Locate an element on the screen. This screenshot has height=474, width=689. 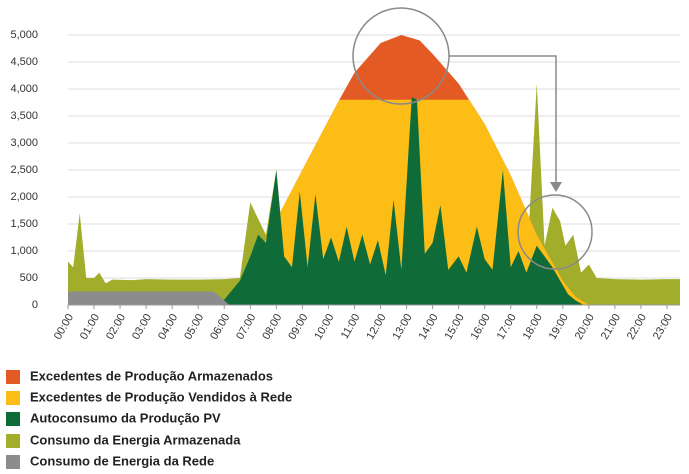
x-tick-label: 05:00 is located at coordinates (194, 327).